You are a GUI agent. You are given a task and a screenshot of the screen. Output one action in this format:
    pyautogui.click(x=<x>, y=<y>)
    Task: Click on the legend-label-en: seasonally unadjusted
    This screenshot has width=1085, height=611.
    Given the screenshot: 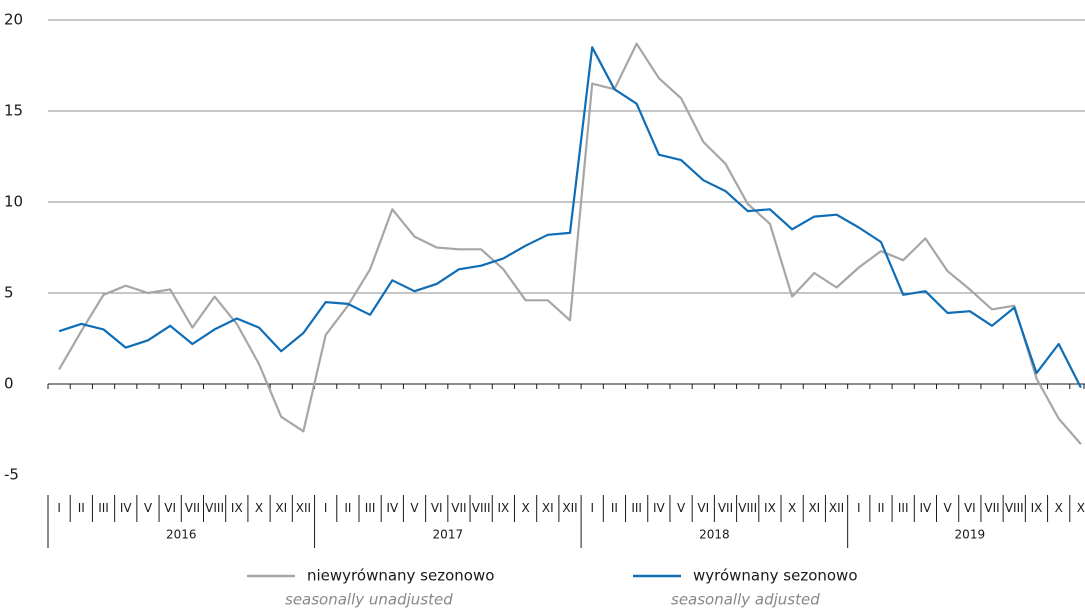 What is the action you would take?
    pyautogui.click(x=369, y=600)
    